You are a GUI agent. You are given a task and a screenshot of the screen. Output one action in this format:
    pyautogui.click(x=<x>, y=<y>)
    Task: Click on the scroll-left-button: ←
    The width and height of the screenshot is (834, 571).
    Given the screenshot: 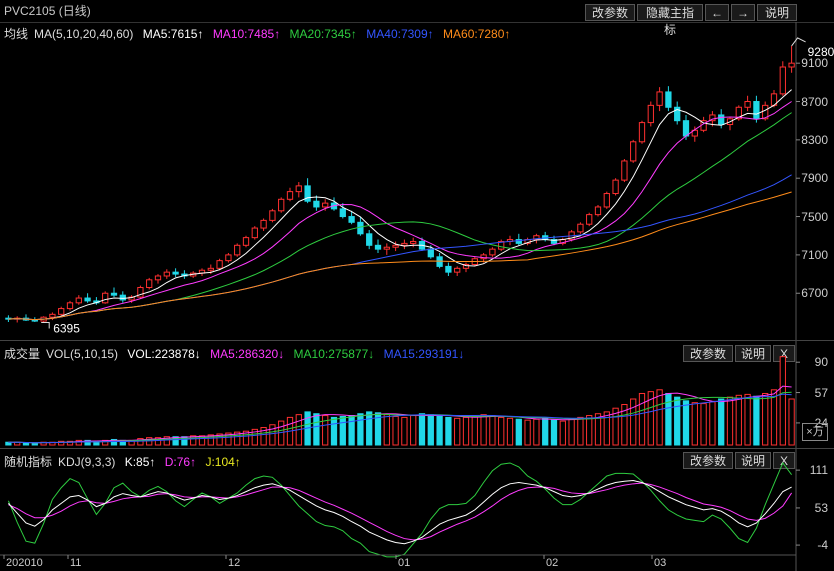 What is the action you would take?
    pyautogui.click(x=717, y=12)
    